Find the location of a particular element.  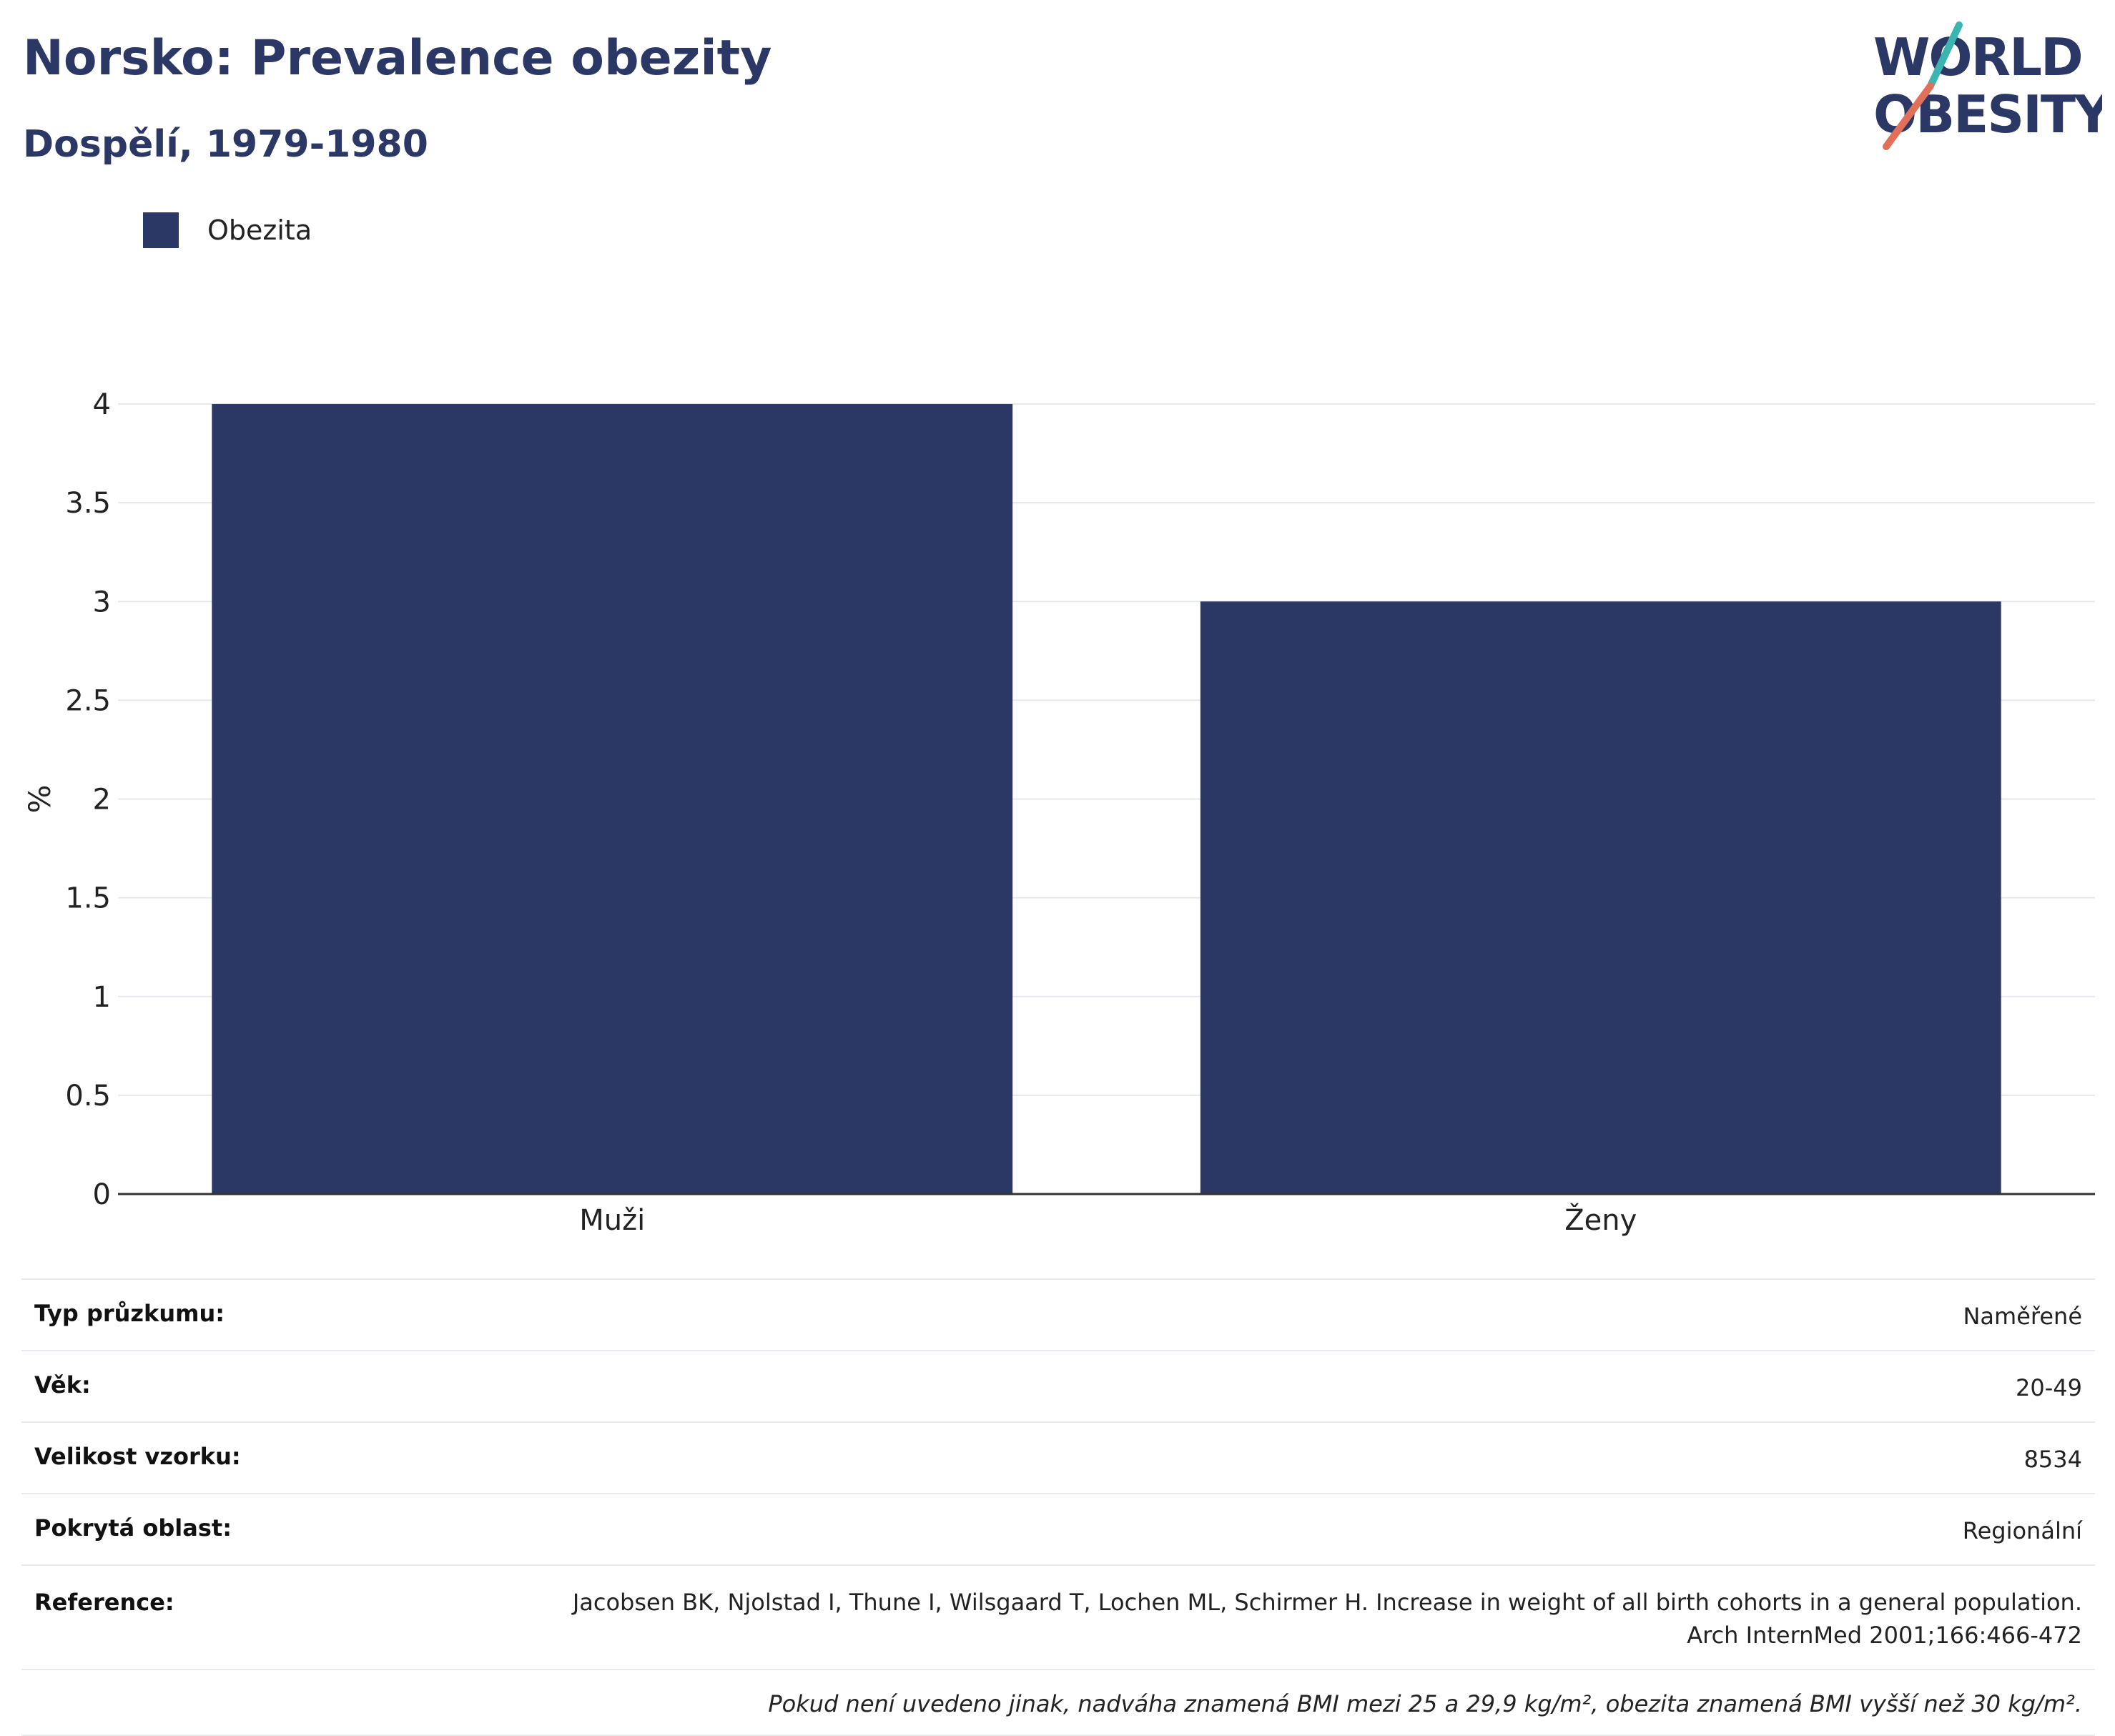

chart-legend: Obezita is located at coordinates (228, 230).